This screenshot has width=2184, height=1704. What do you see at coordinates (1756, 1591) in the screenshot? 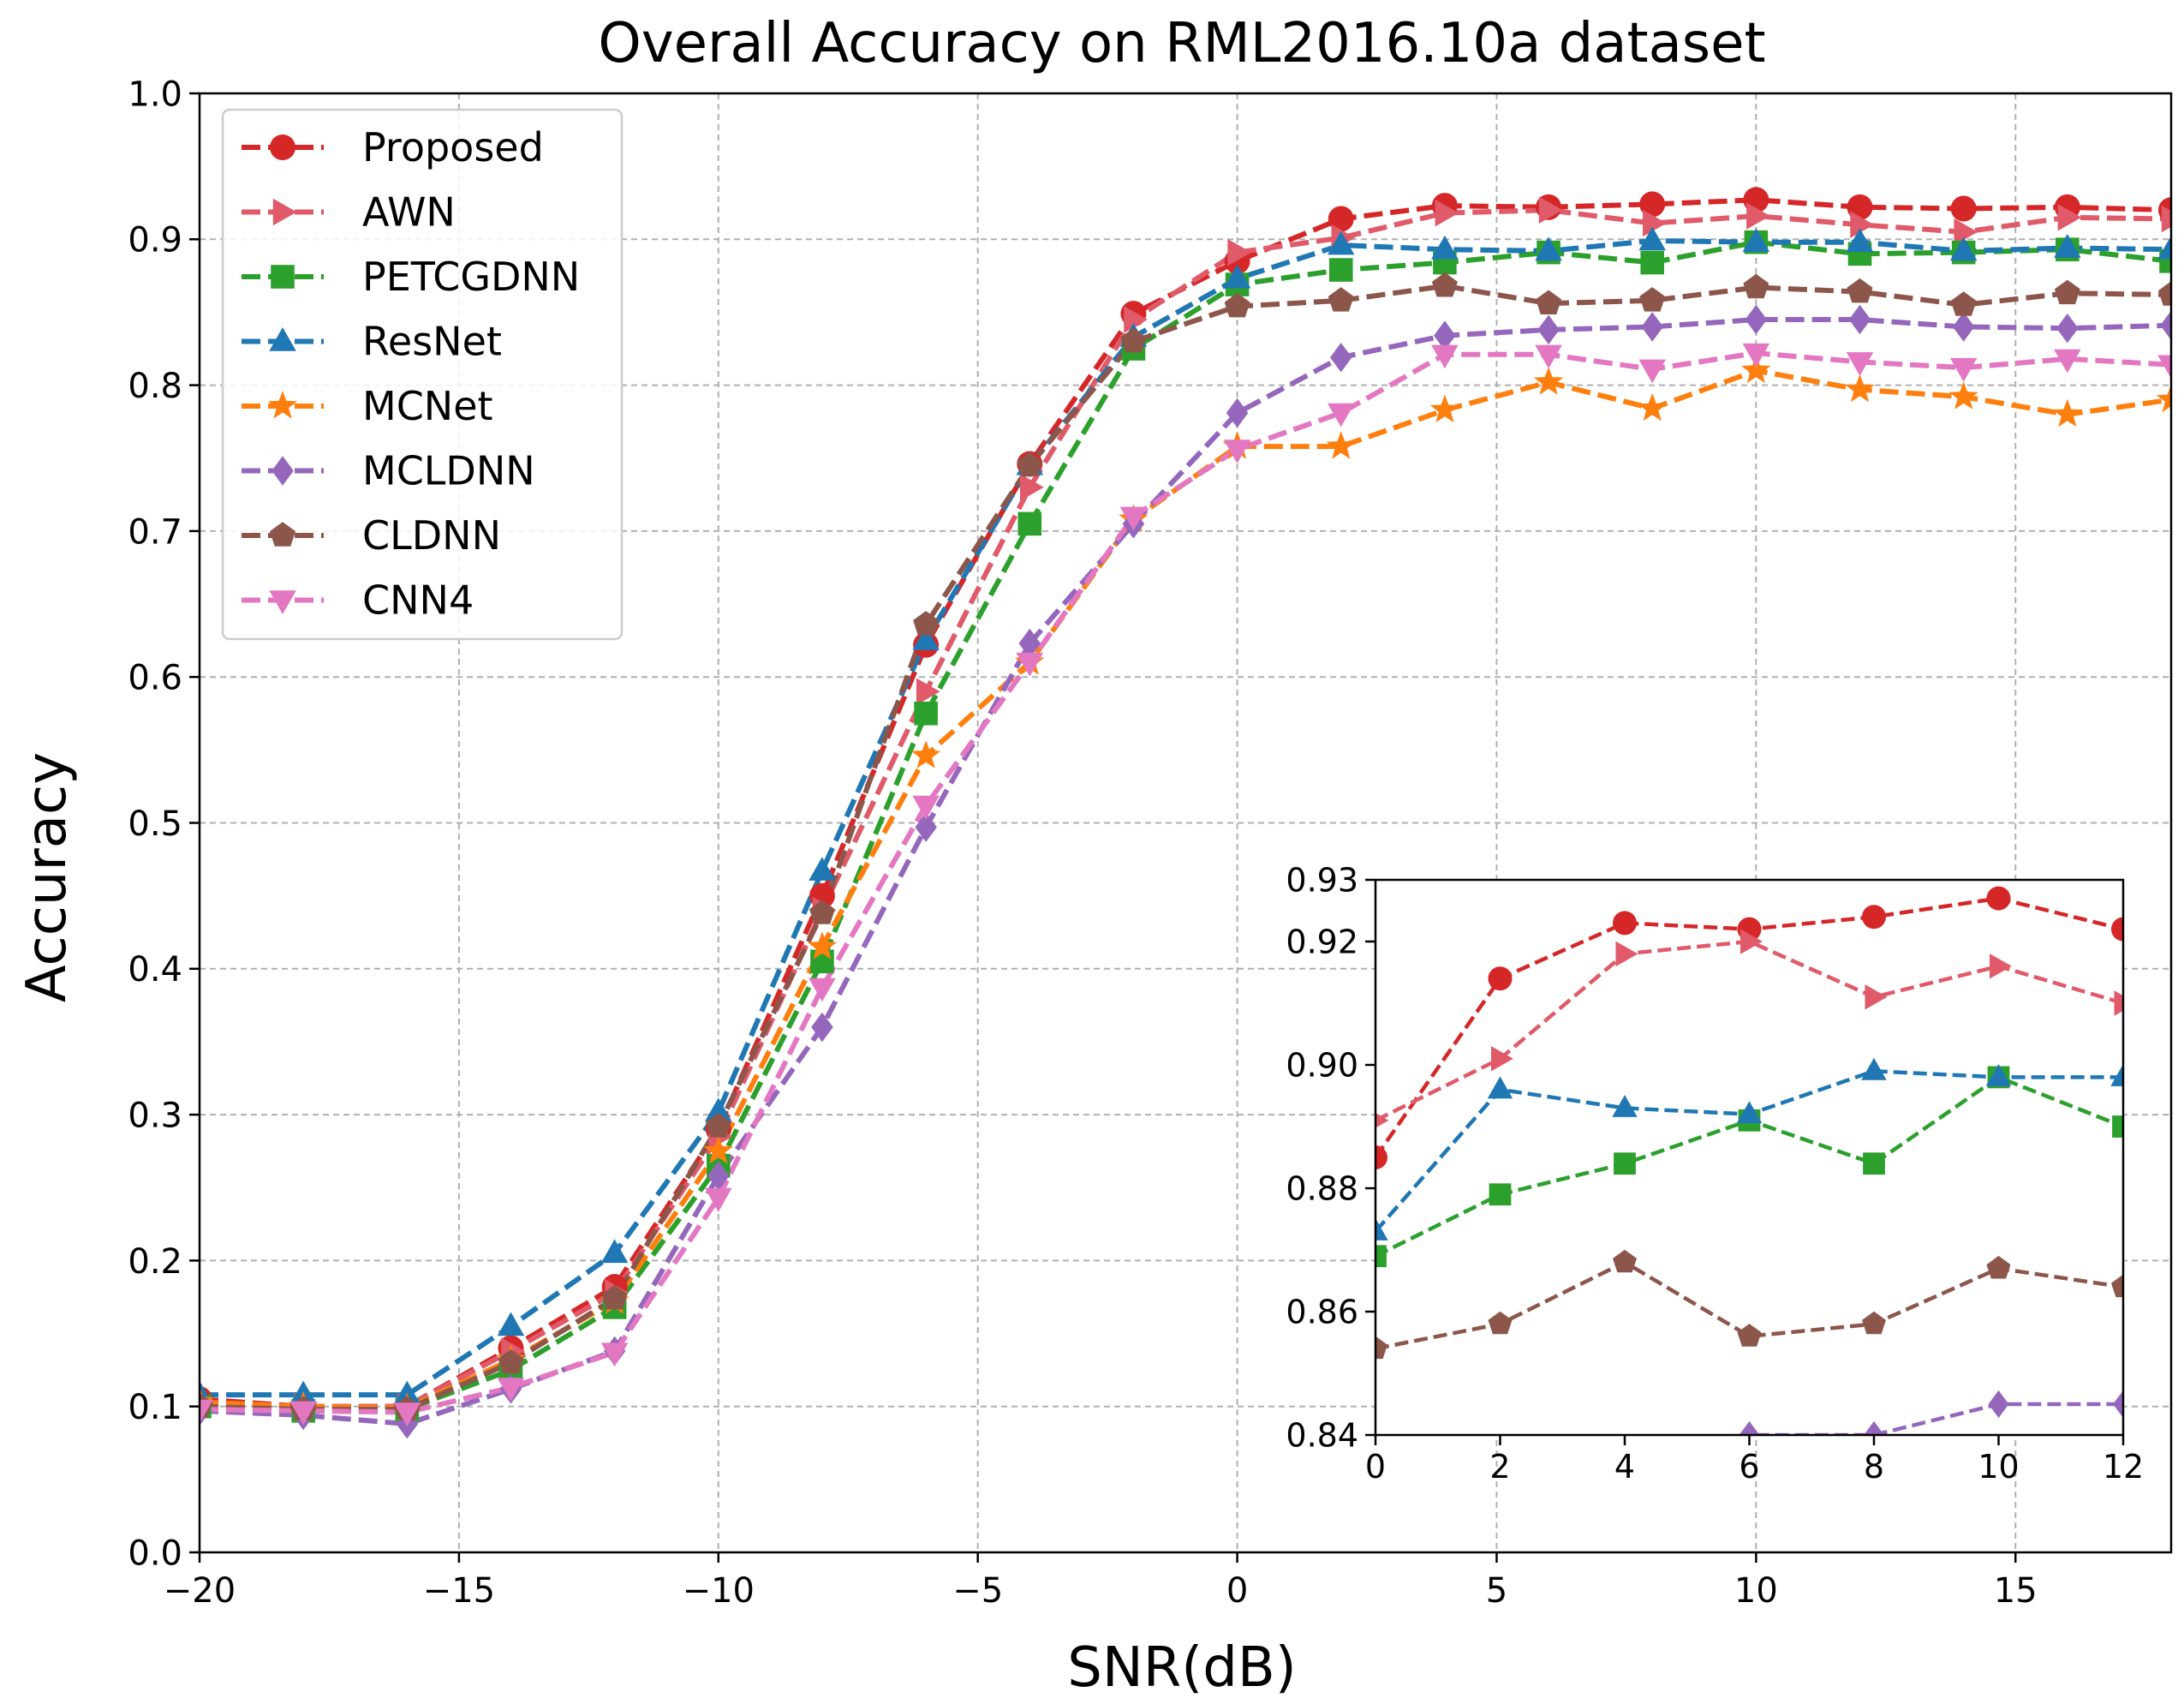
I see `main-x-tick-label: 10` at bounding box center [1756, 1591].